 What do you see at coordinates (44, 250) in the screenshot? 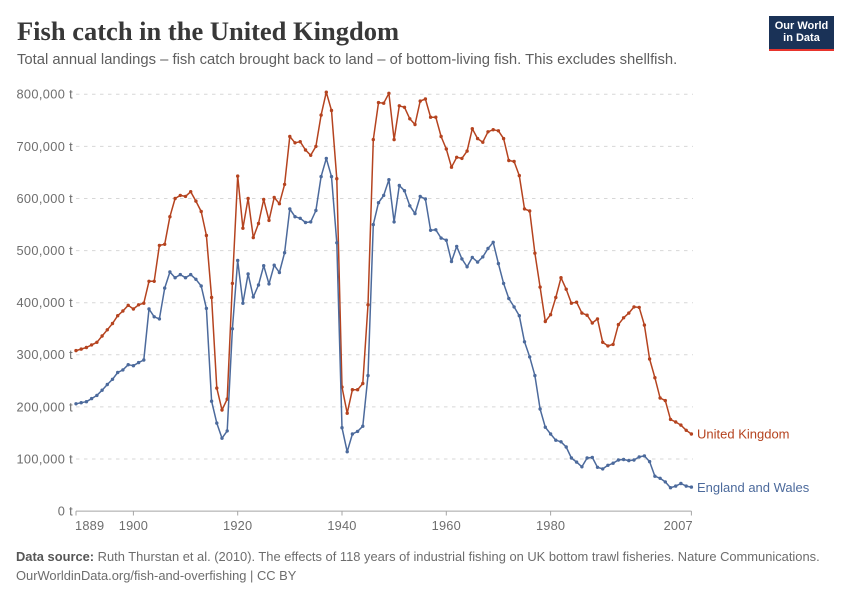
I see `svg-text: 500,000 t` at bounding box center [44, 250].